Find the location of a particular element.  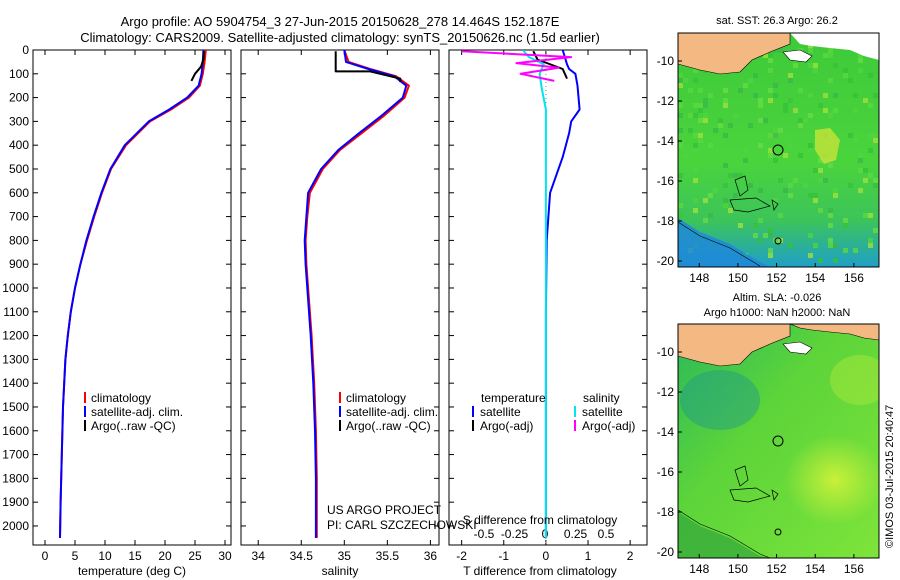

y-tick-label: 900 is located at coordinates (19, 264).